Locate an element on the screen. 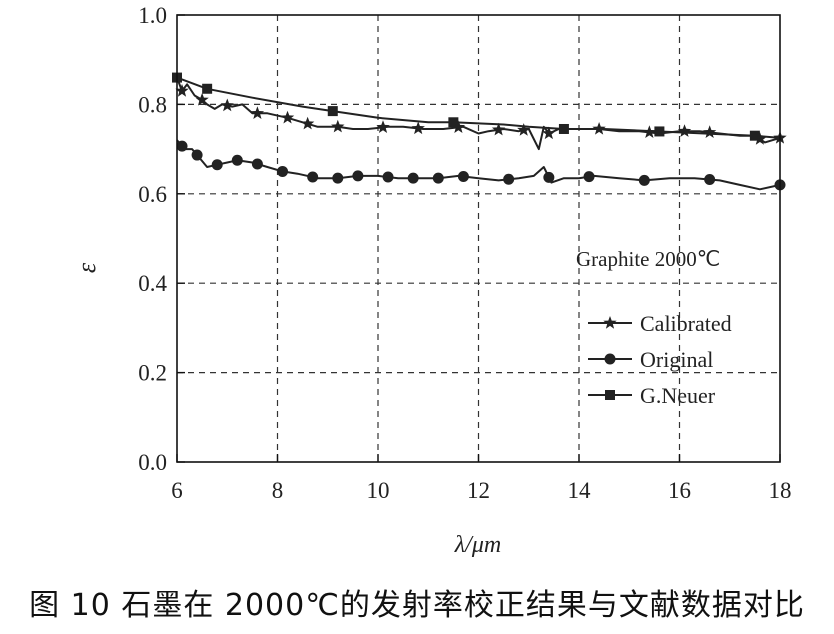 The height and width of the screenshot is (634, 834). chart-annotation: Graphite 2000℃ is located at coordinates (648, 259).